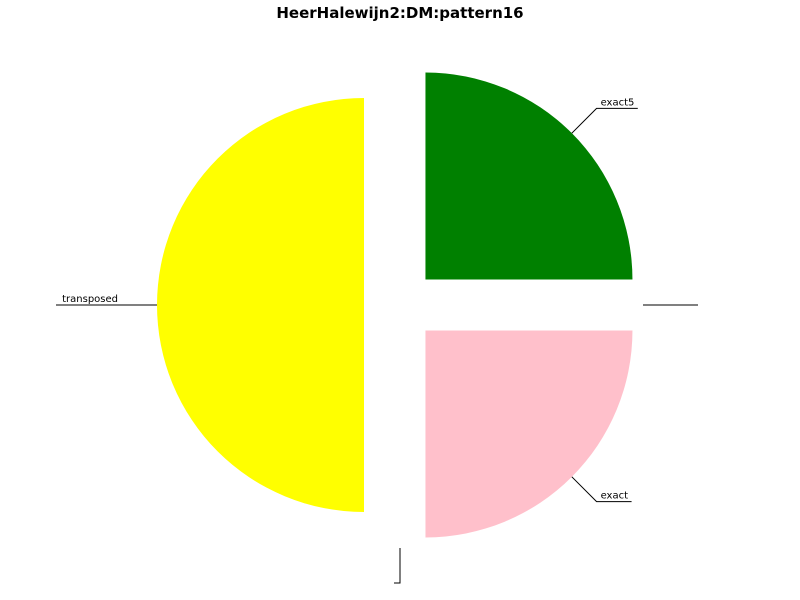 The height and width of the screenshot is (600, 800). Describe the element at coordinates (601, 489) in the screenshot. I see `leader-line-exact` at that location.